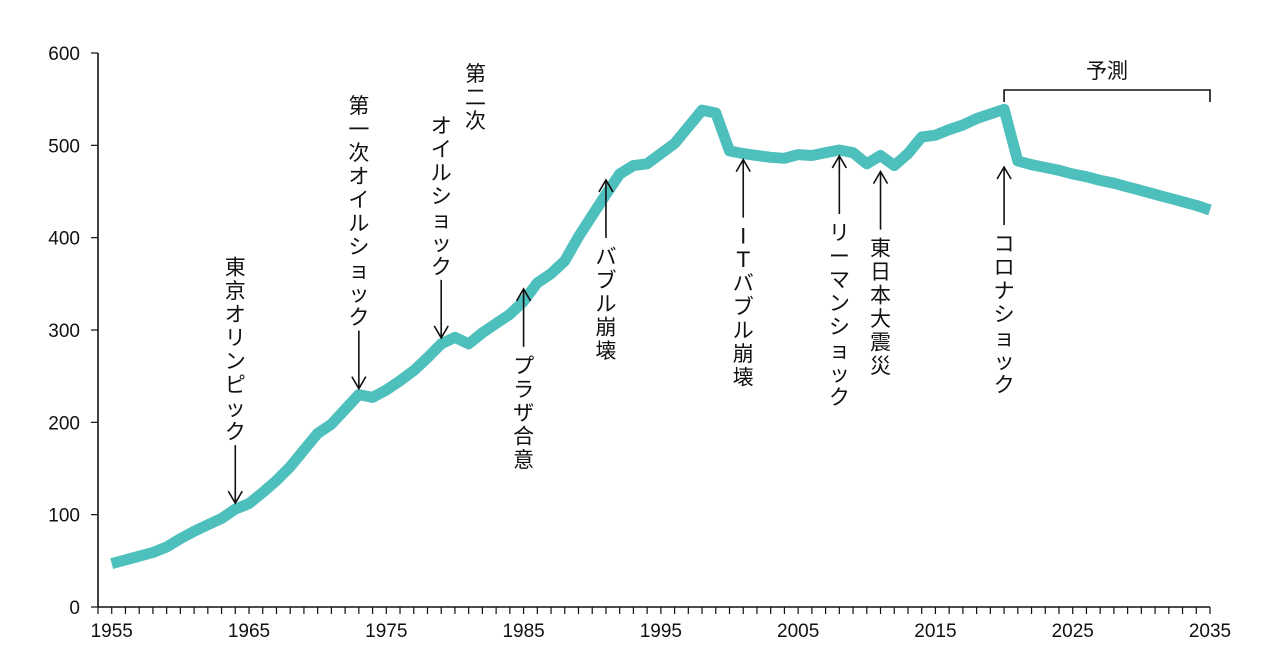 The height and width of the screenshot is (671, 1280). Describe the element at coordinates (523, 366) in the screenshot. I see `annotation-char: プ` at that location.